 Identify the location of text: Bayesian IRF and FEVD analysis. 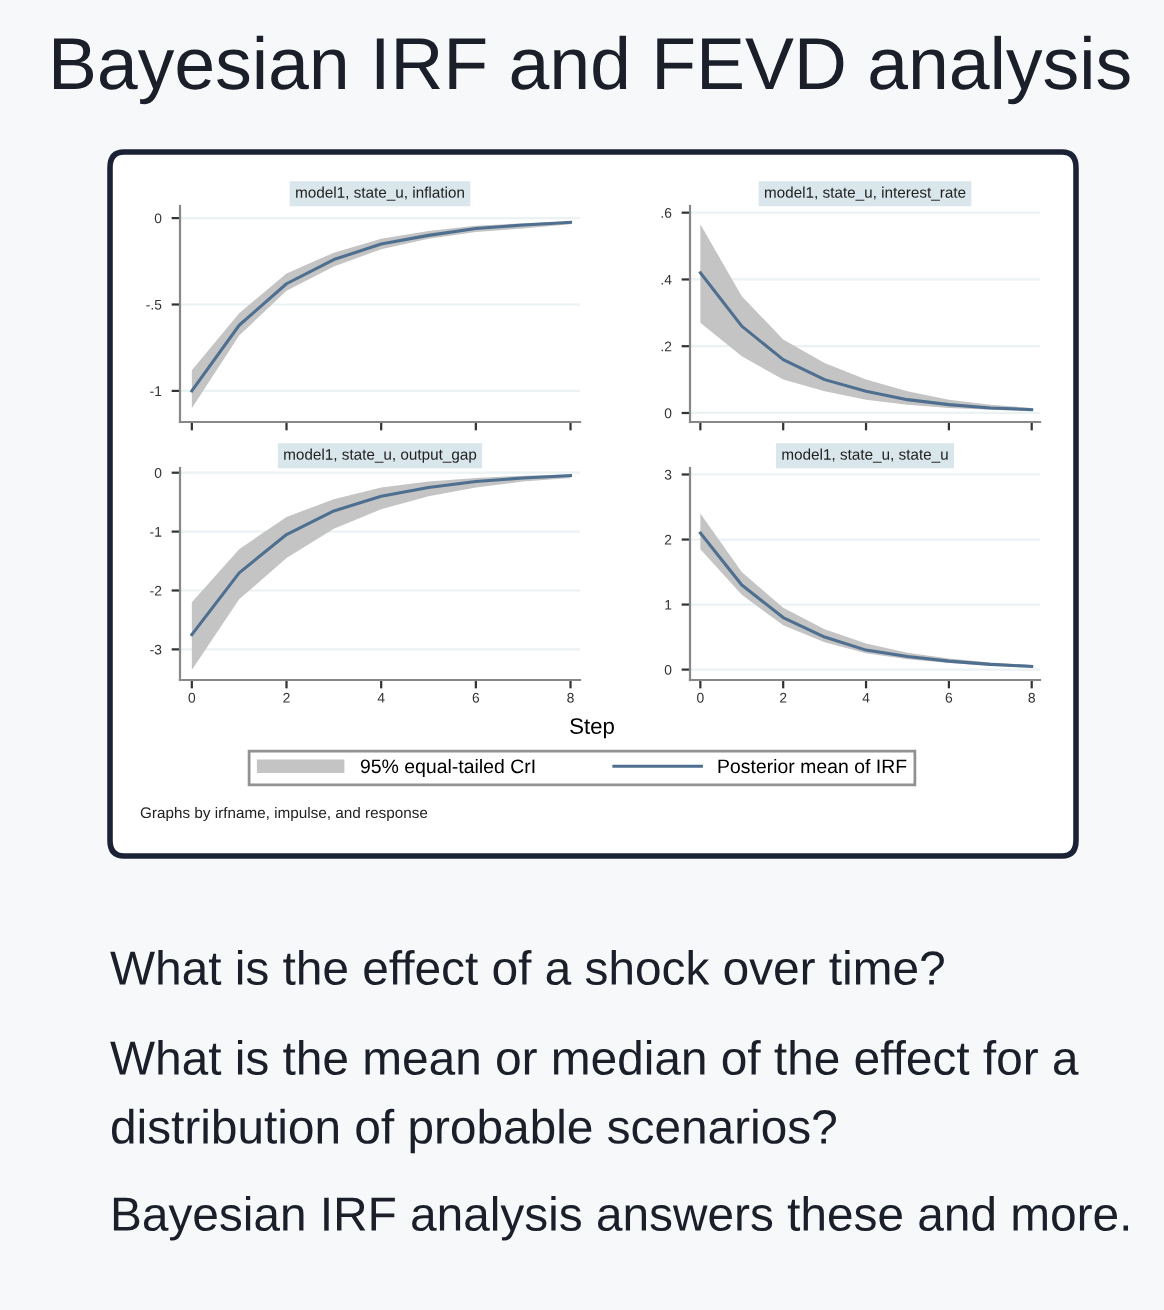
(592, 70).